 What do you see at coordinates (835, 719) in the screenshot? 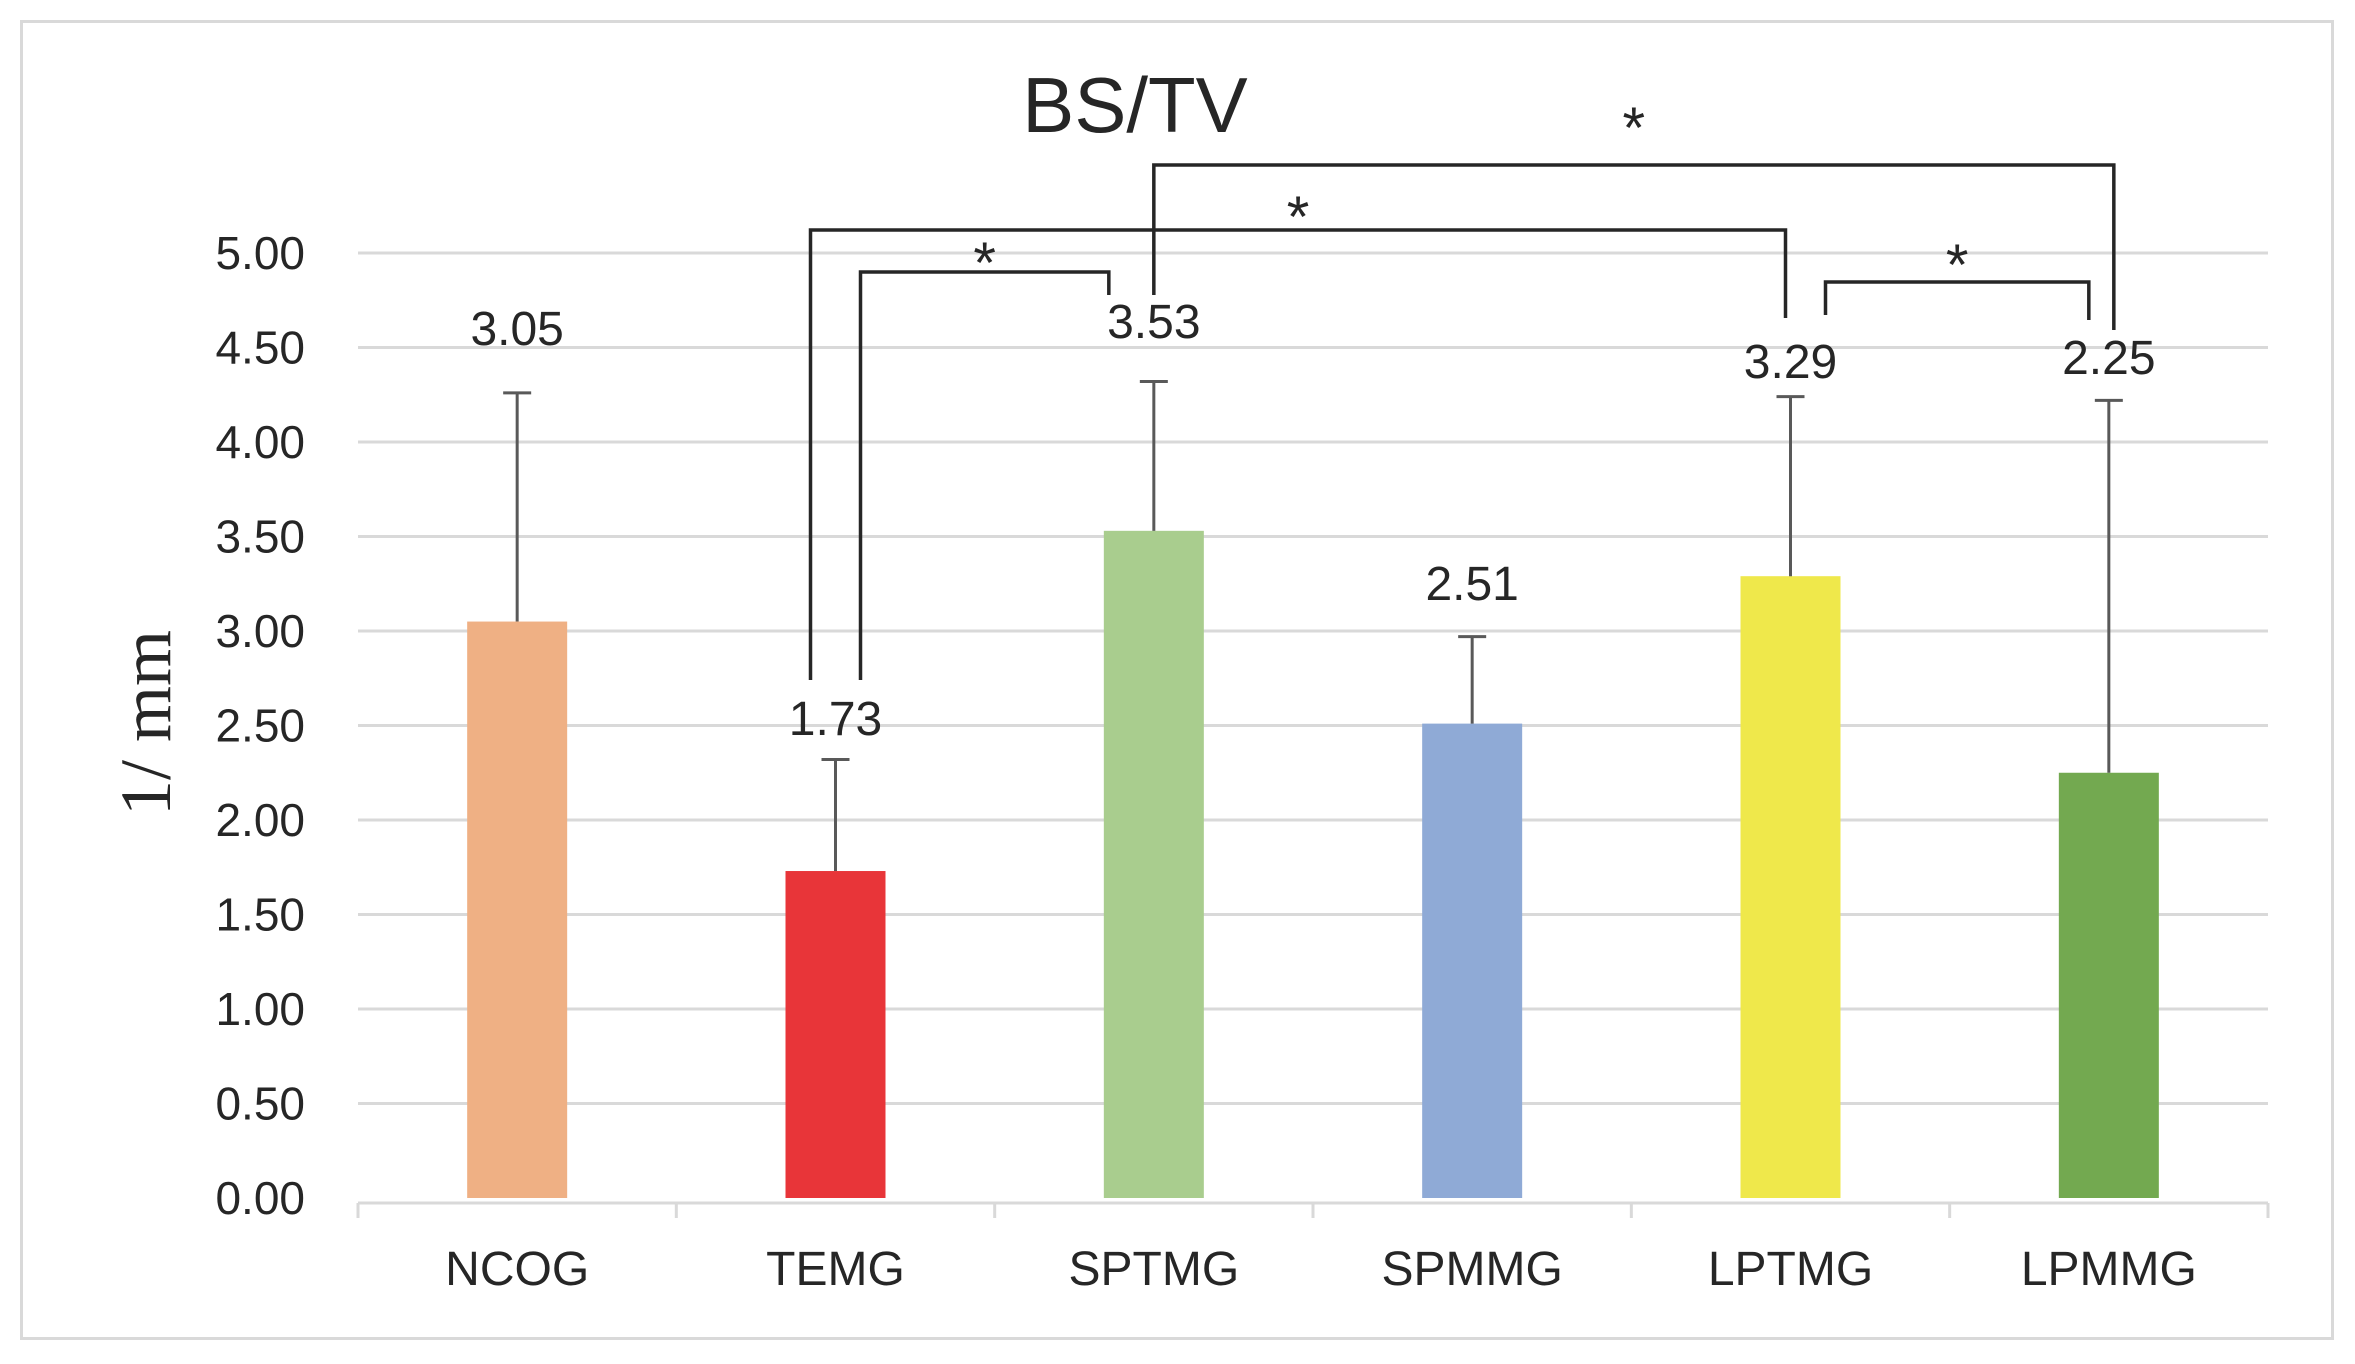
I see `data-label: 1.73` at bounding box center [835, 719].